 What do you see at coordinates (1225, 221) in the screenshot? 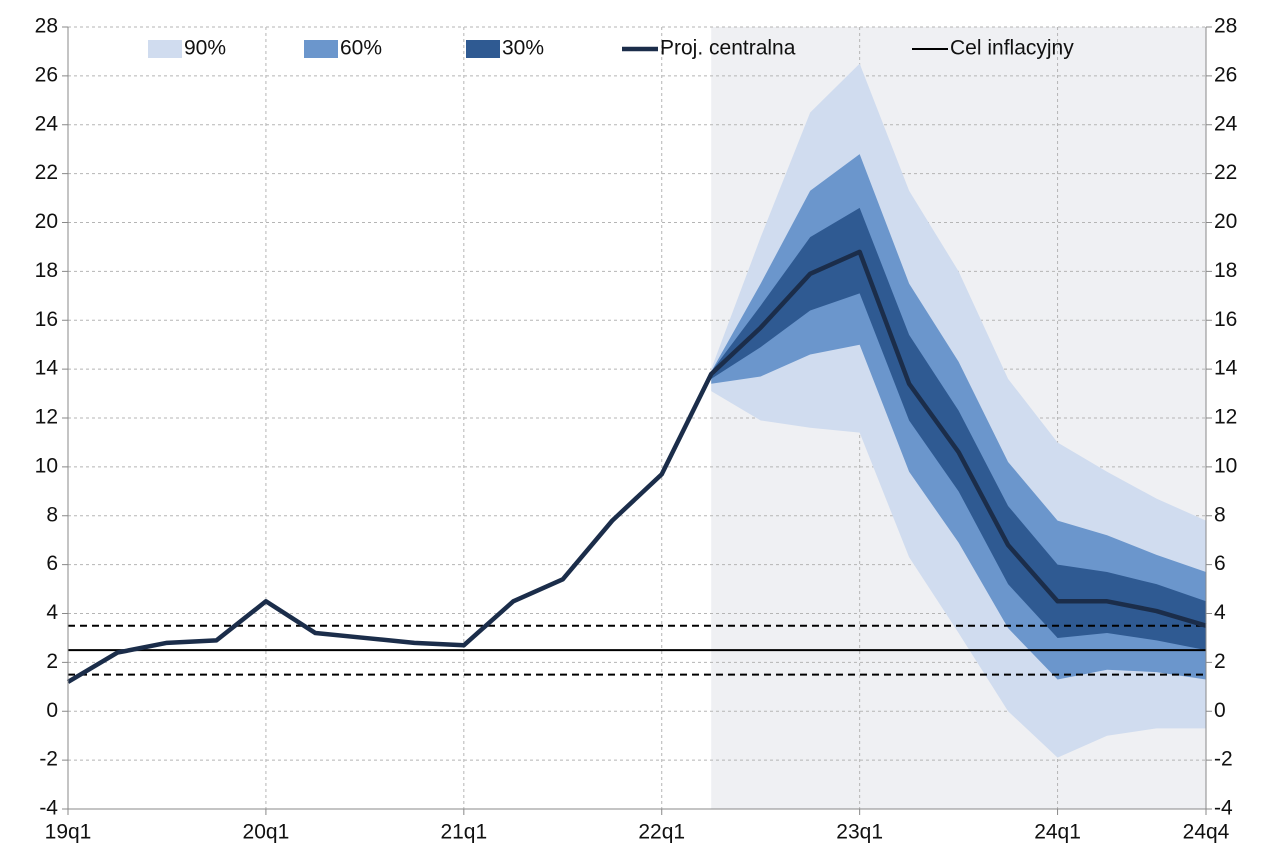
I see `y2-tick-label: 20` at bounding box center [1225, 221].